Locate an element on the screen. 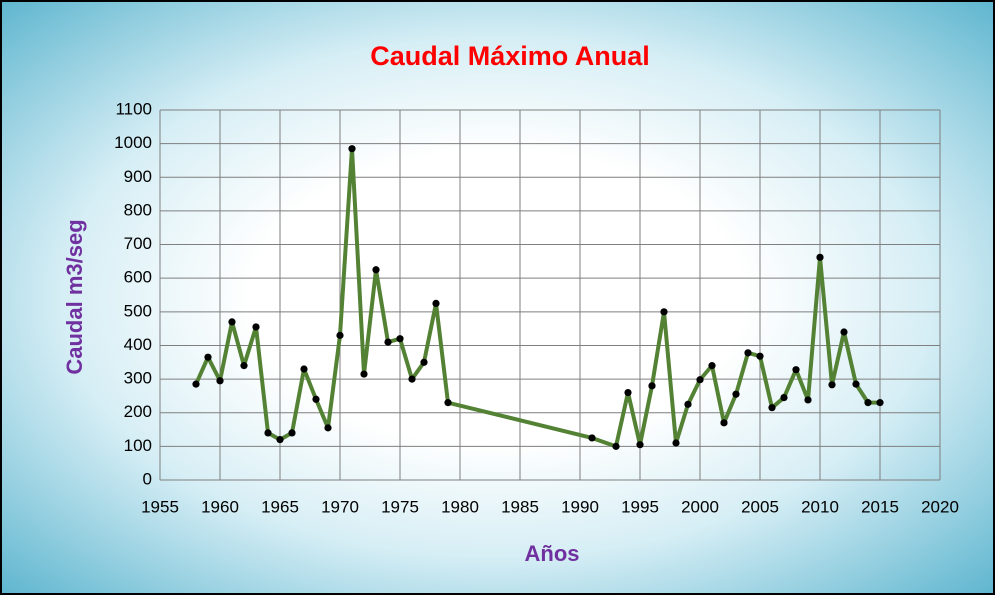 Image resolution: width=995 pixels, height=595 pixels. x-tick-label: 1955 is located at coordinates (160, 506).